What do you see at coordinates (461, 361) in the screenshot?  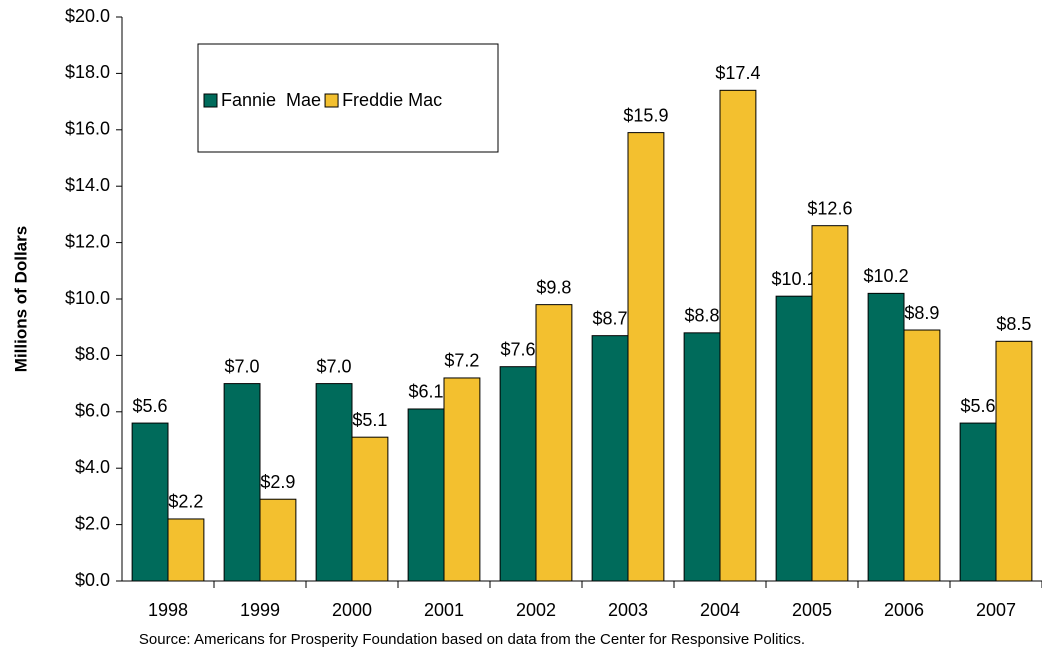 I see `data-label: $7.2` at bounding box center [461, 361].